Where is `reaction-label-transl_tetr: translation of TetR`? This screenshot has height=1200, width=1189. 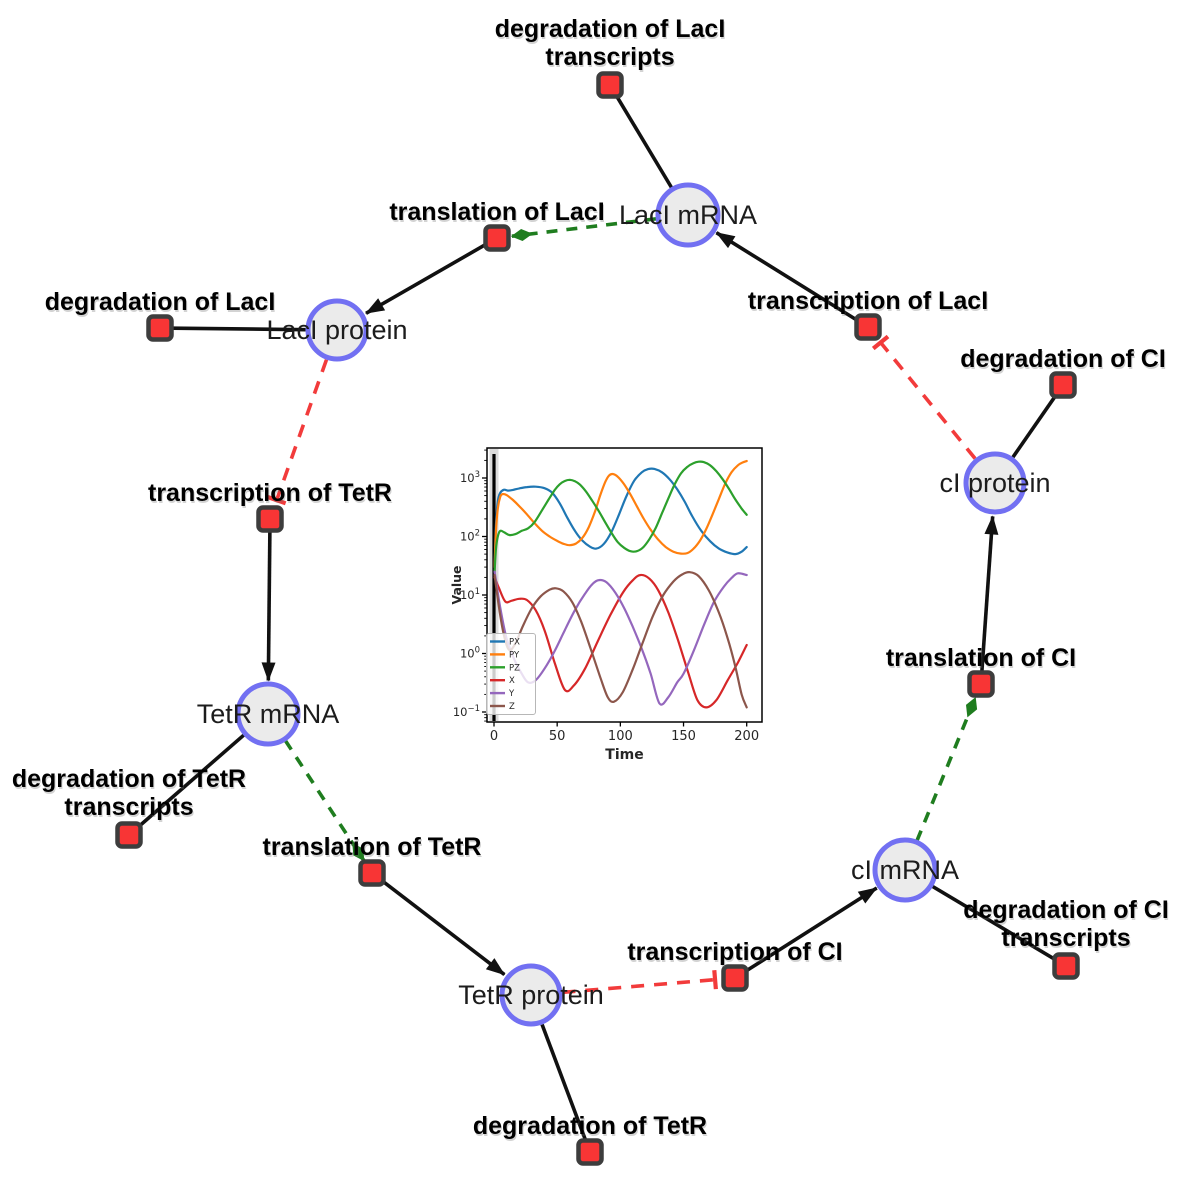
reaction-label-transl_tetr: translation of TetR is located at coordinates (372, 847).